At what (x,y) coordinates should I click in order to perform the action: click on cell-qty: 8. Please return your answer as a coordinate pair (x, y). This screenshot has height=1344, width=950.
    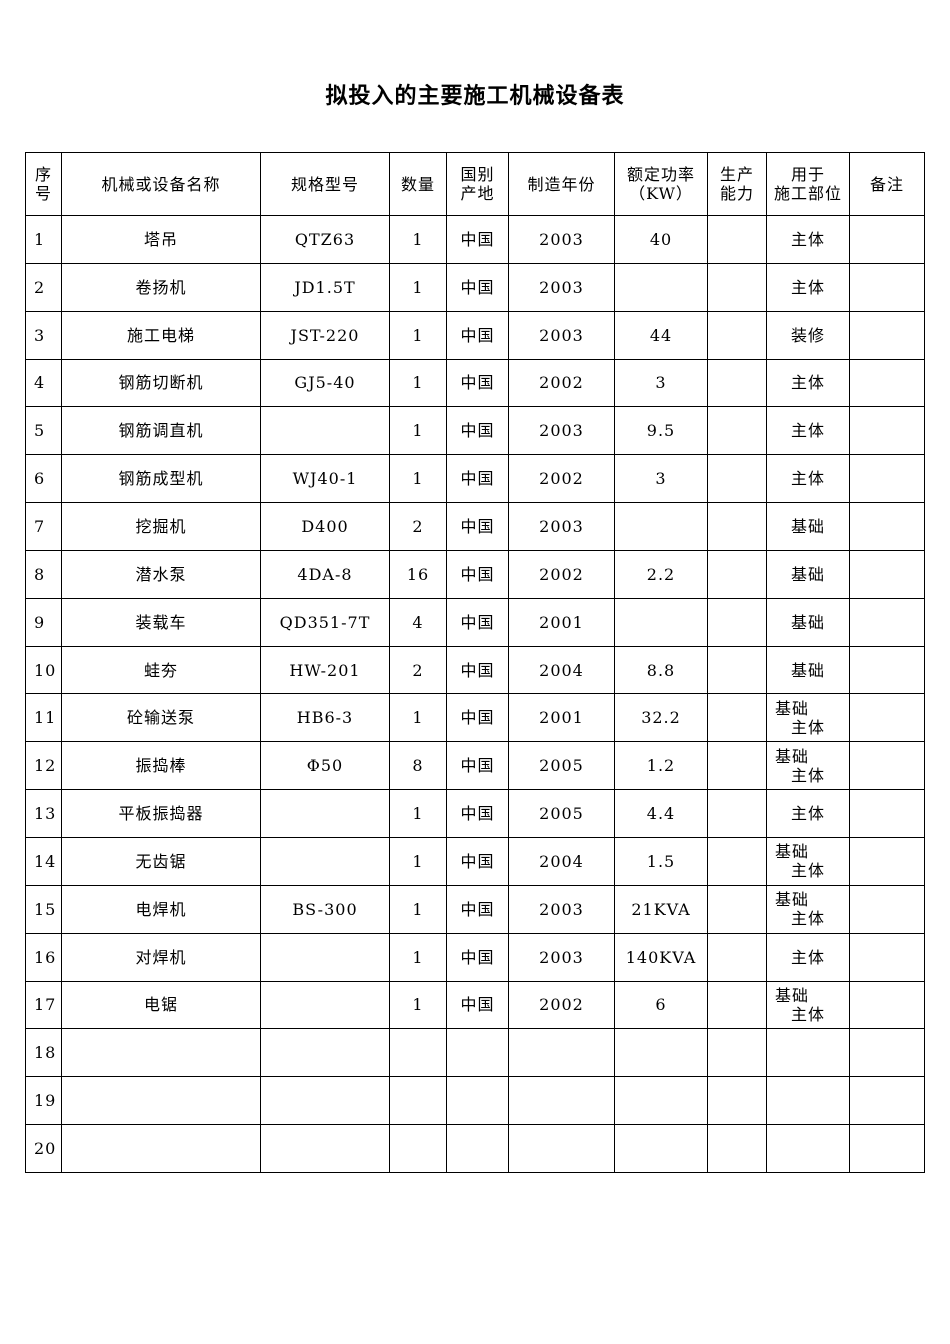
    Looking at the image, I should click on (418, 766).